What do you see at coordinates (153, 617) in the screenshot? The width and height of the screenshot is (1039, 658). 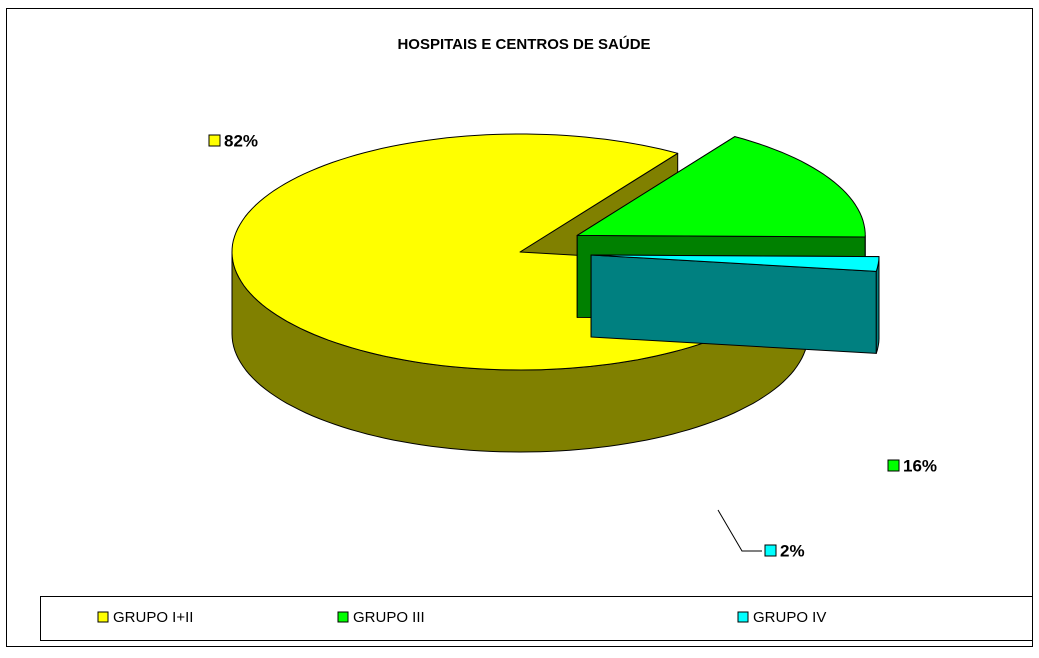 I see `legend-label: GRUPO I+II` at bounding box center [153, 617].